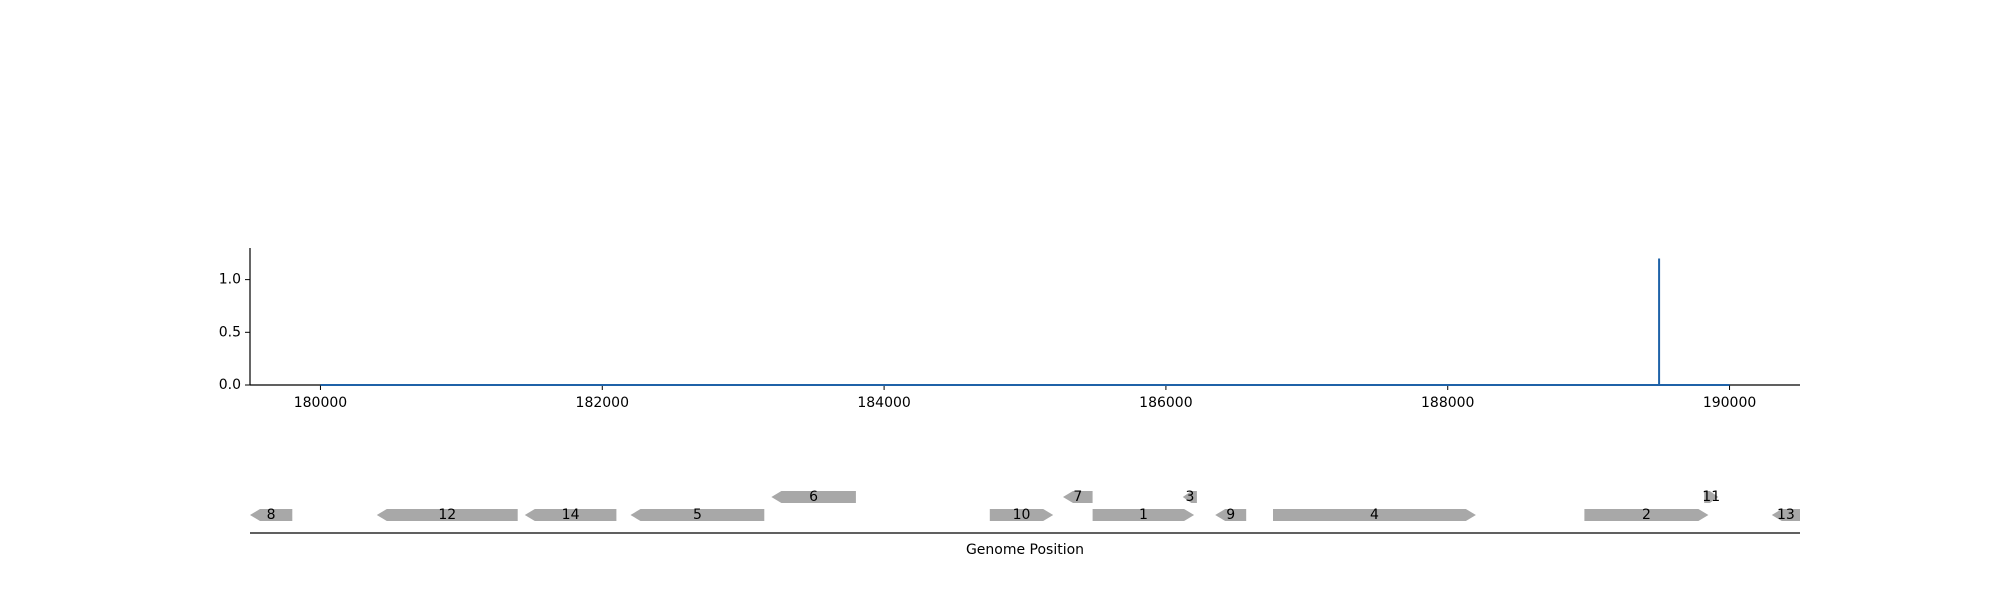 The image size is (2000, 600). I want to click on gene-label: 13, so click(1786, 515).